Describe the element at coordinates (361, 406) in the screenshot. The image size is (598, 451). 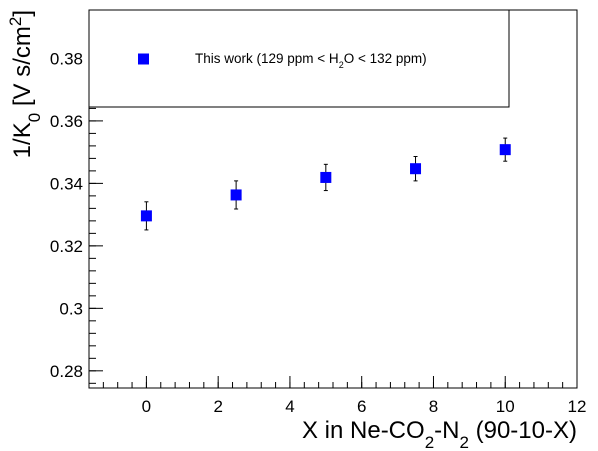
I see `x-tick-label: 6` at that location.